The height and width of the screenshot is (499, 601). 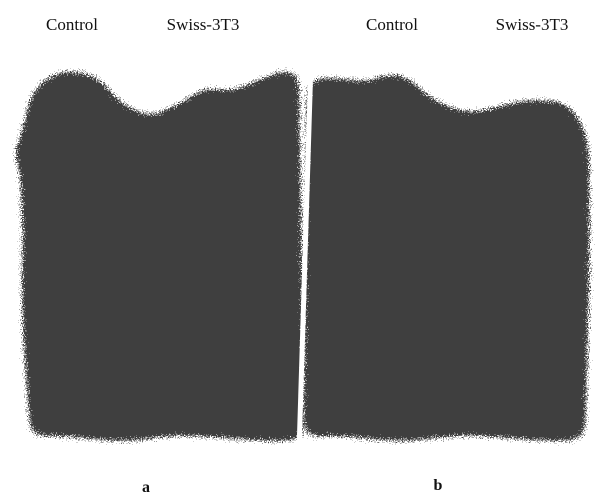 I want to click on separator, so click(x=305, y=257).